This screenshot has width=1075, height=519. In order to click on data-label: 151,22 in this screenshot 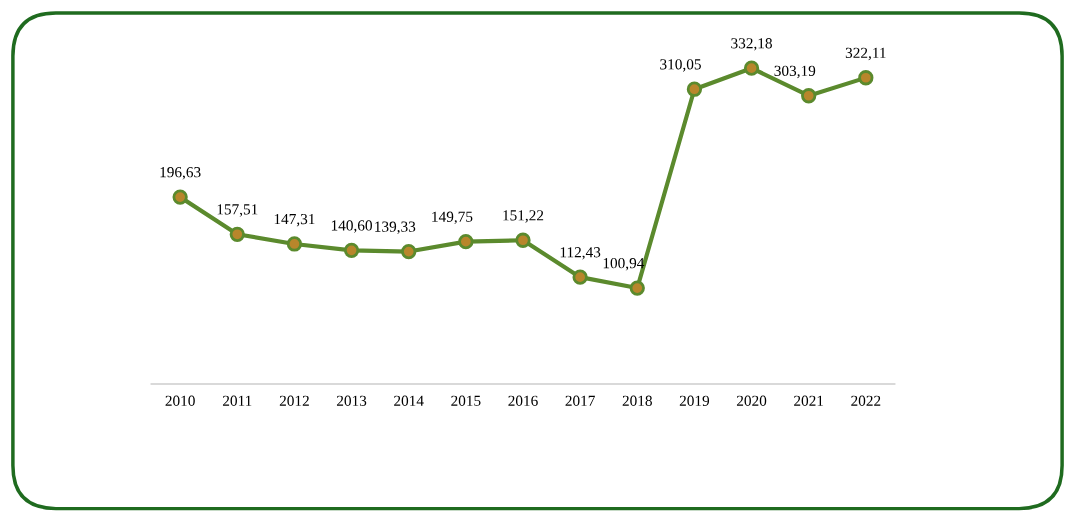, I will do `click(523, 216)`.